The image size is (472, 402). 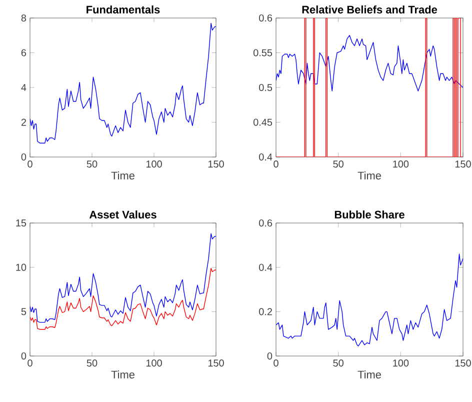 What do you see at coordinates (23, 87) in the screenshot?
I see `y-tick-label: 4` at bounding box center [23, 87].